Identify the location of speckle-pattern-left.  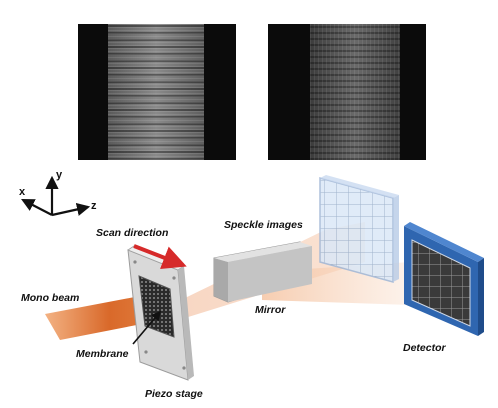
(156, 92).